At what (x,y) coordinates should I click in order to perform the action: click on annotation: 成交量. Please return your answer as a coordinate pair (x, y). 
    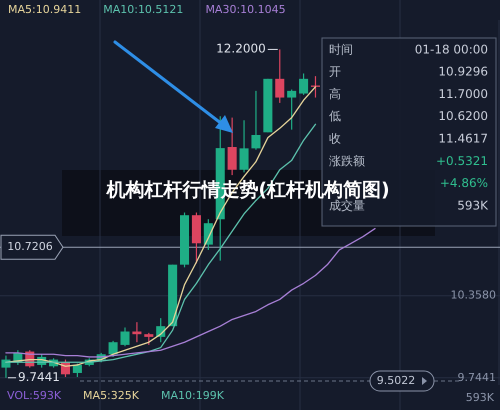
    Looking at the image, I should click on (347, 205).